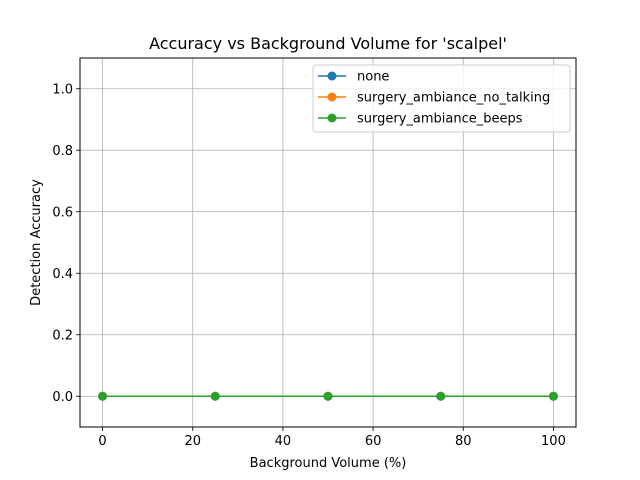 This screenshot has height=480, width=640. What do you see at coordinates (62, 212) in the screenshot?
I see `y-tick-label: 0.6` at bounding box center [62, 212].